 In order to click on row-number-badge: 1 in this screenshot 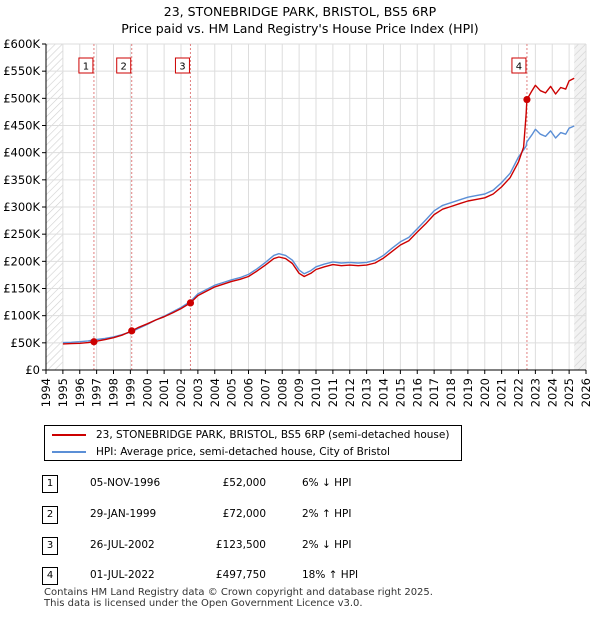, I will do `click(50, 484)`.